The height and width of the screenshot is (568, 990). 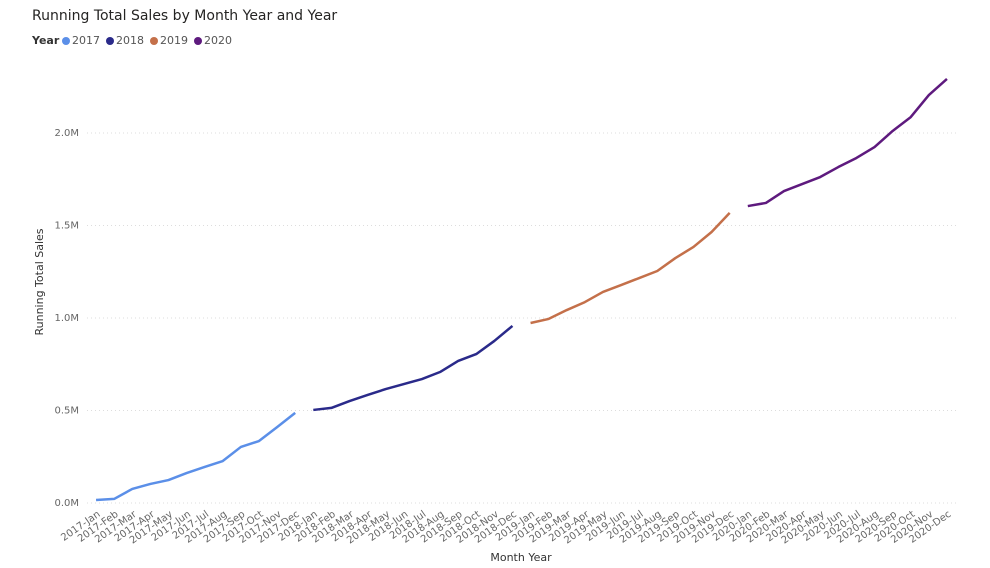 What do you see at coordinates (66, 503) in the screenshot?
I see `y-tick-label: 0.0M` at bounding box center [66, 503].